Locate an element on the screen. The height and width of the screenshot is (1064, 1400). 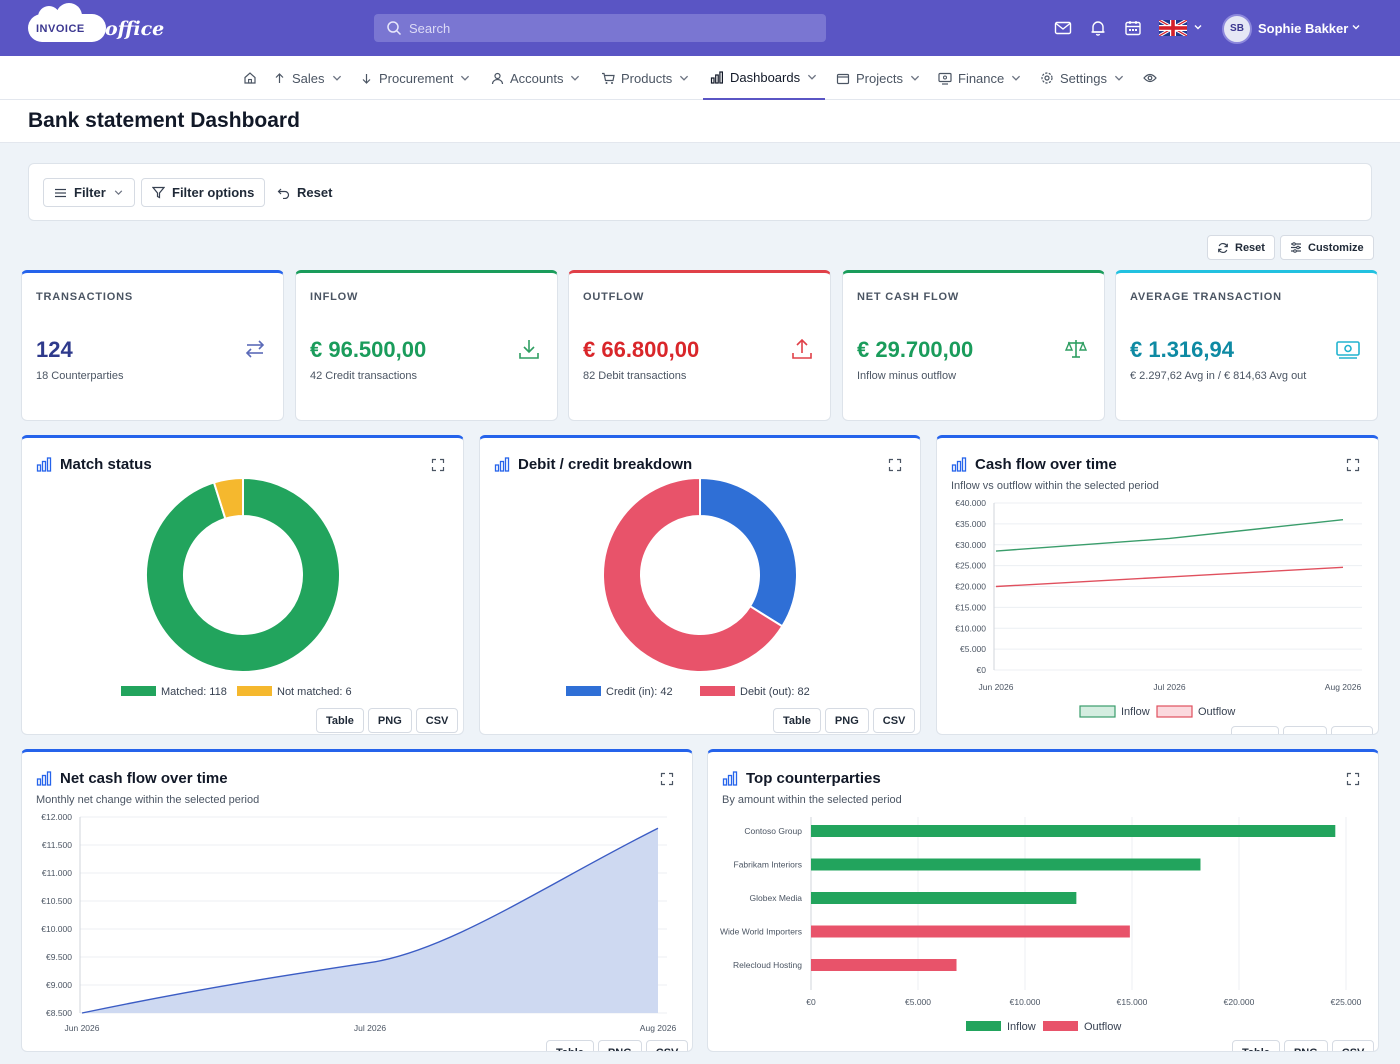
filter-options-button: Filter options is located at coordinates (203, 192).